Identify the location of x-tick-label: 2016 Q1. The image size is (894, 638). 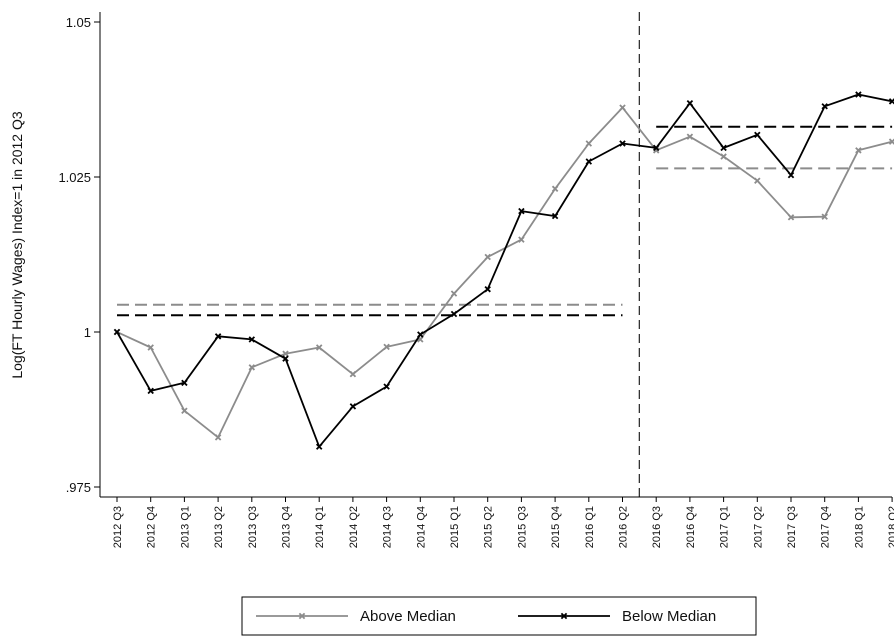
(590, 527).